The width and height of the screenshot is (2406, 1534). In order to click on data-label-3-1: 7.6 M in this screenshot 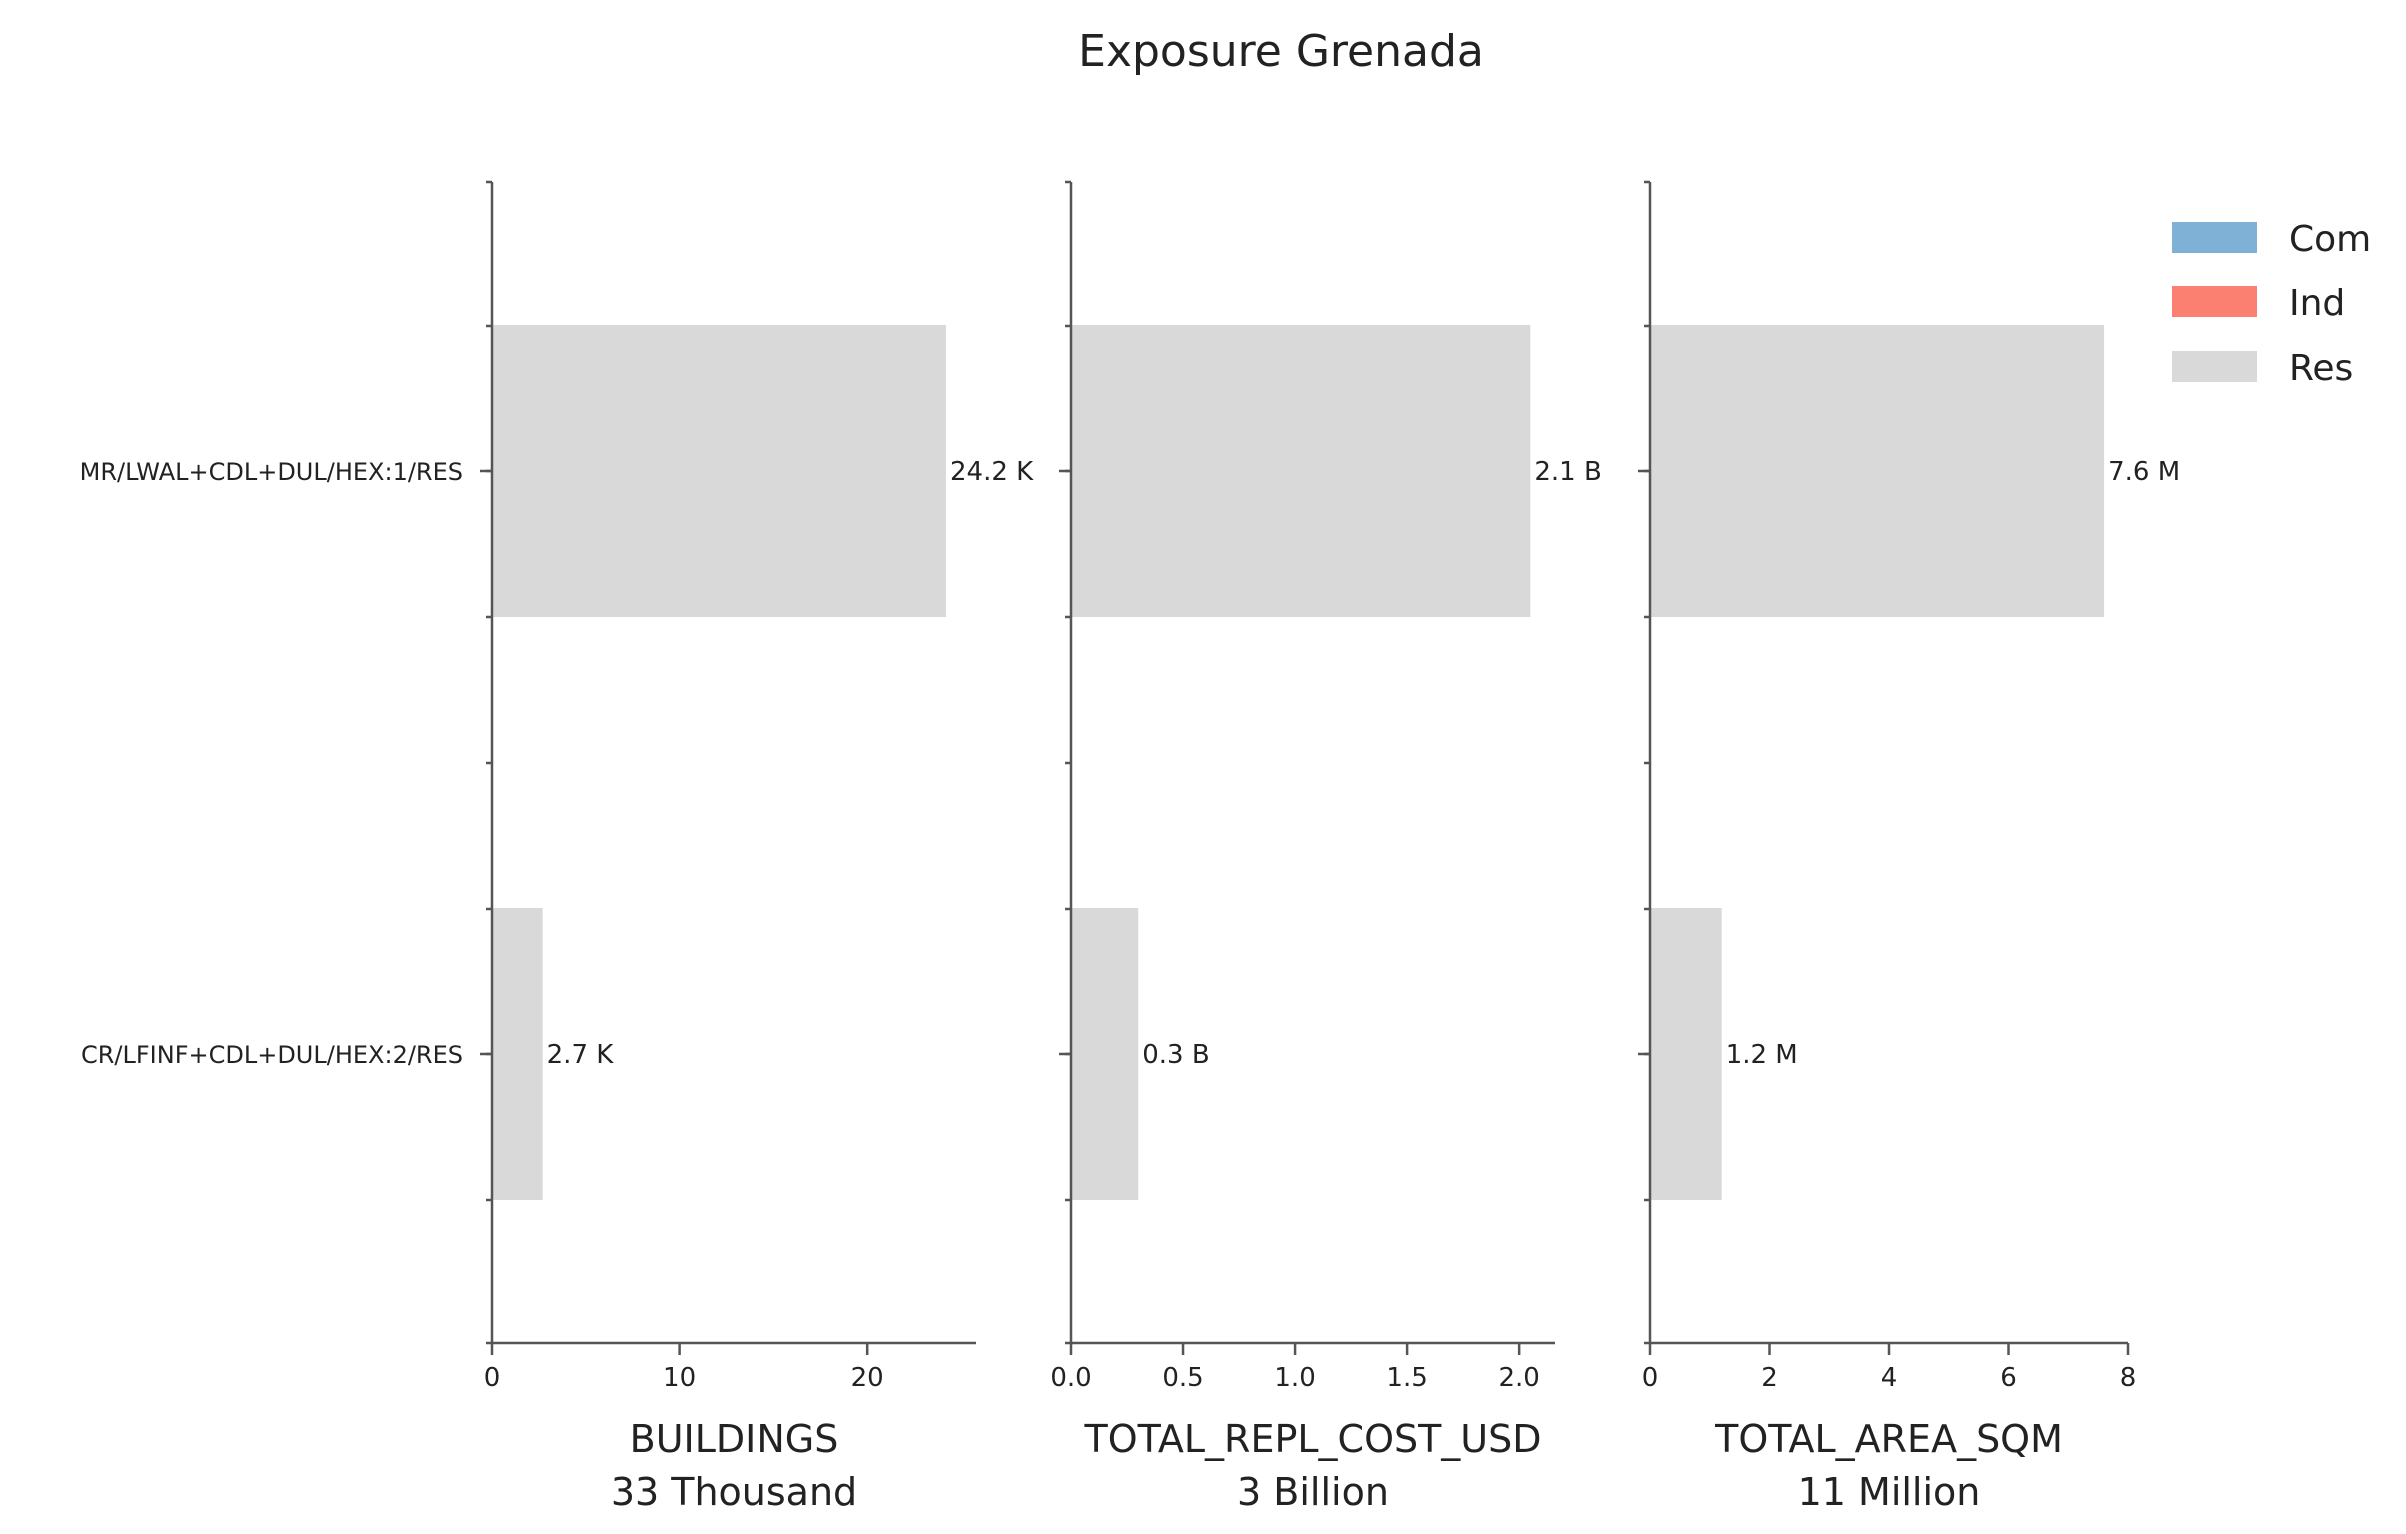, I will do `click(2144, 472)`.